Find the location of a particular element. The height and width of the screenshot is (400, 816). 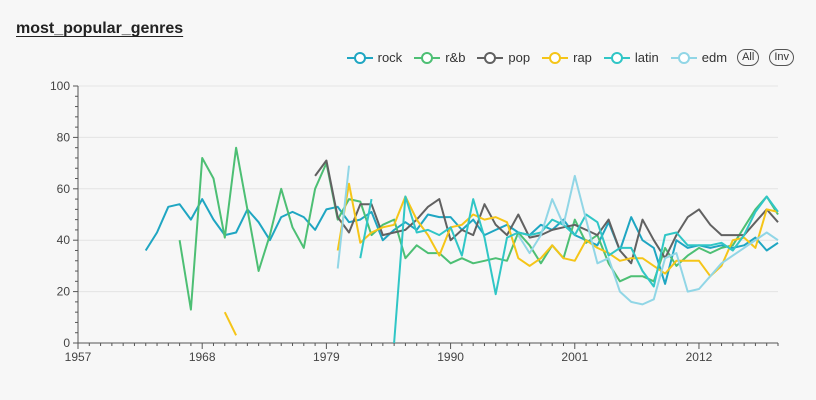

chart-title: most_popular_genres is located at coordinates (100, 28).